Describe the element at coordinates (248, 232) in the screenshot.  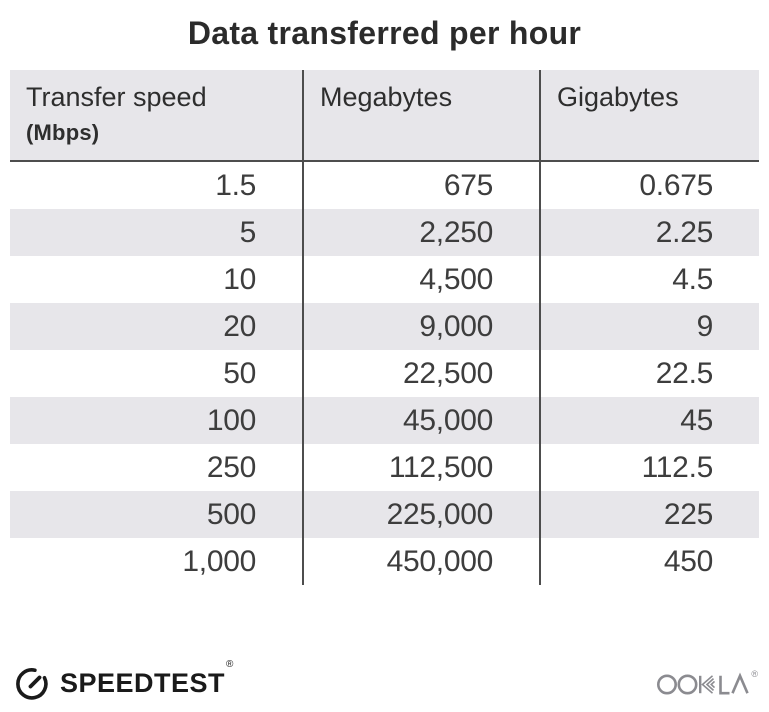
I see `table-cell: 5` at that location.